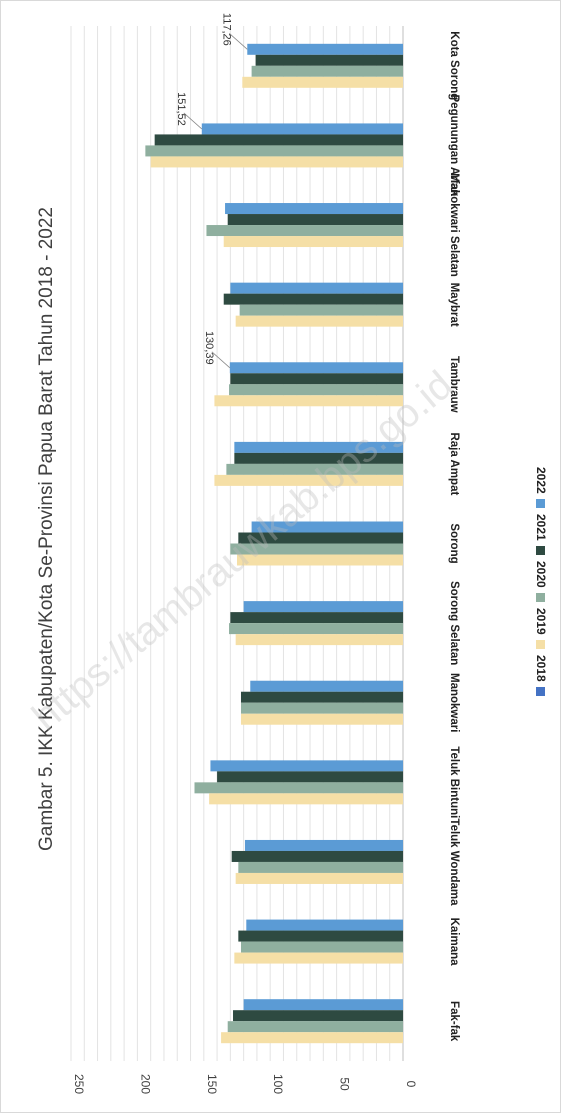 This screenshot has height=1114, width=561. What do you see at coordinates (454, 384) in the screenshot?
I see `category-label: Tambrauw` at bounding box center [454, 384].